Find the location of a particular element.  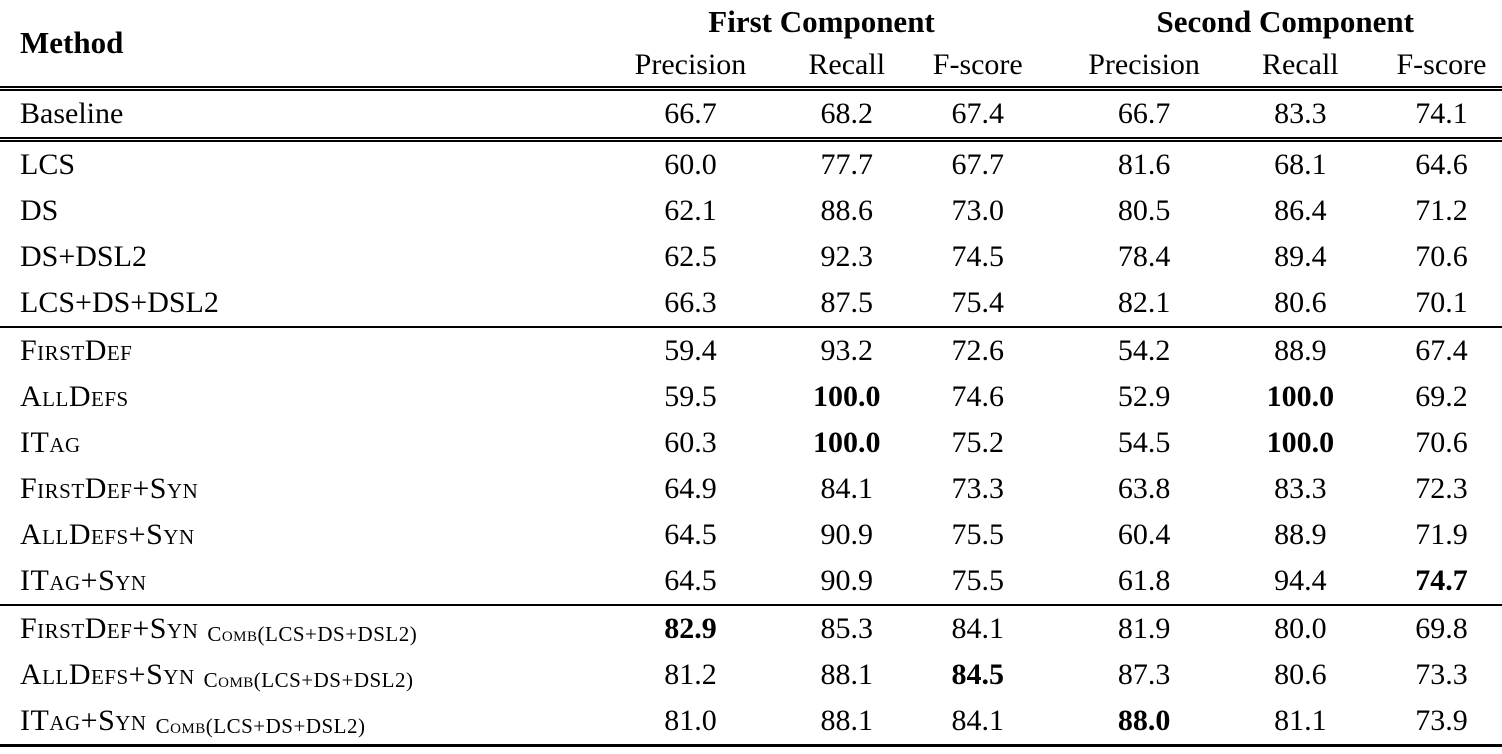

value-cell: 70.6 is located at coordinates (1441, 256).